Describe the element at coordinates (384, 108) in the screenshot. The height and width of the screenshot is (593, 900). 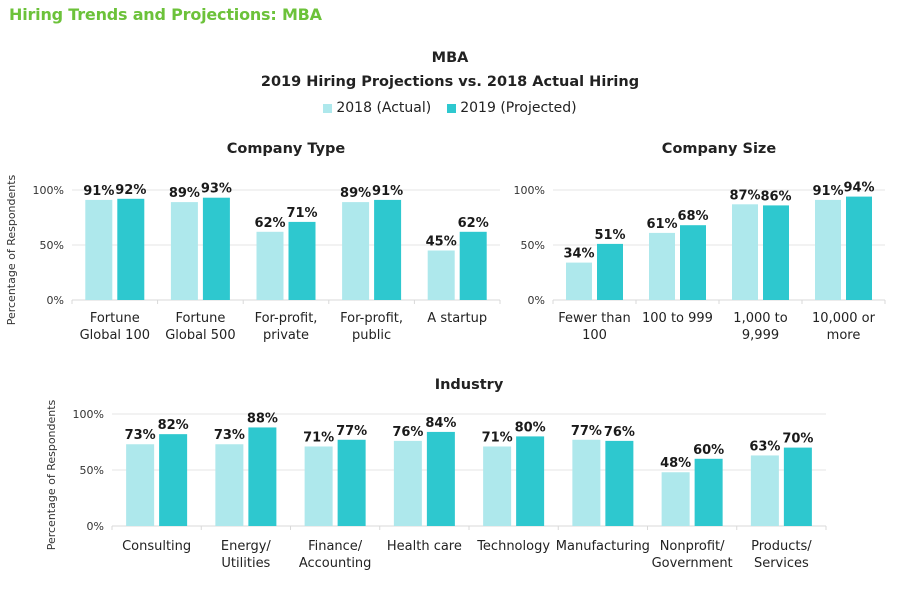
I see `legend-label-2018: 2018 (Actual)` at that location.